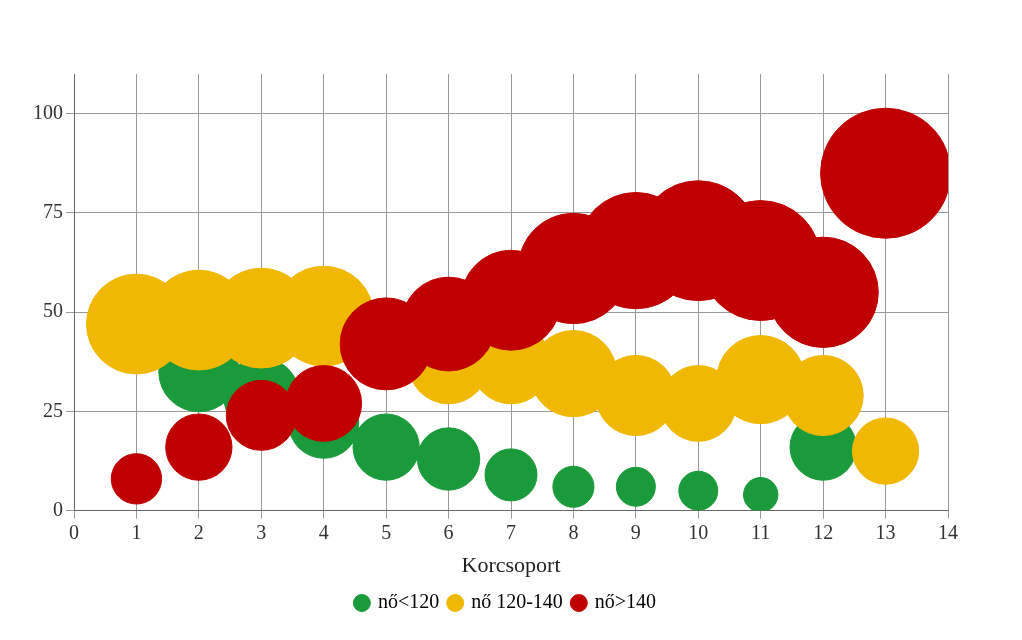 The width and height of the screenshot is (1022, 640). What do you see at coordinates (625, 601) in the screenshot?
I see `legend-label: nő>140` at bounding box center [625, 601].